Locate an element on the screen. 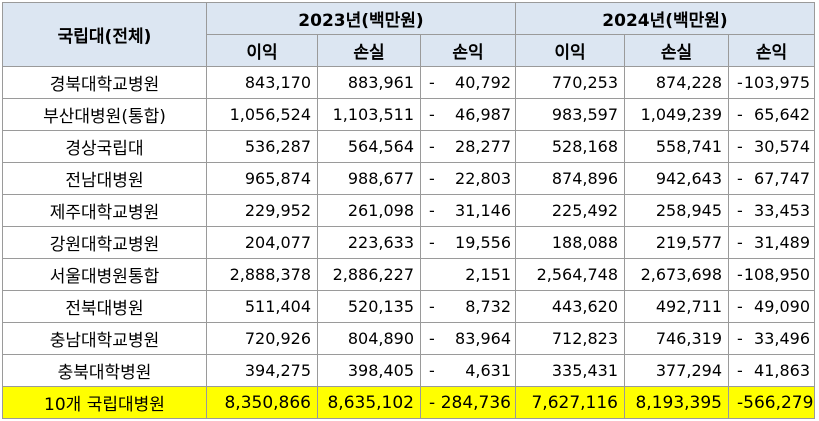 This screenshot has width=819, height=421. cell-profit: 528,168 is located at coordinates (570, 146).